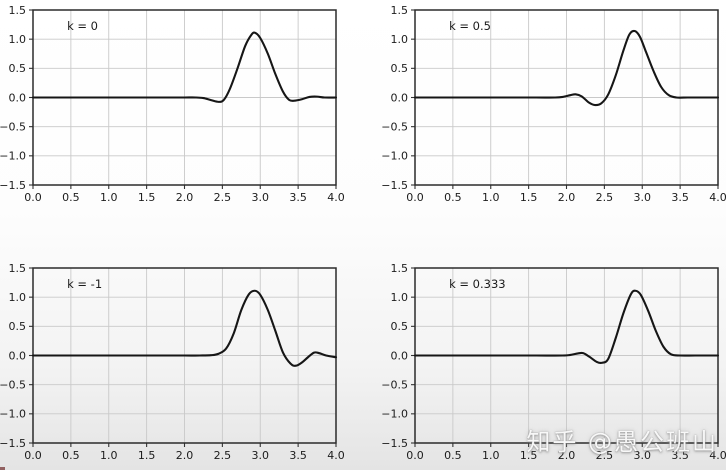 This screenshot has height=470, width=726. What do you see at coordinates (84, 284) in the screenshot?
I see `k-value-label: k = -1` at bounding box center [84, 284].